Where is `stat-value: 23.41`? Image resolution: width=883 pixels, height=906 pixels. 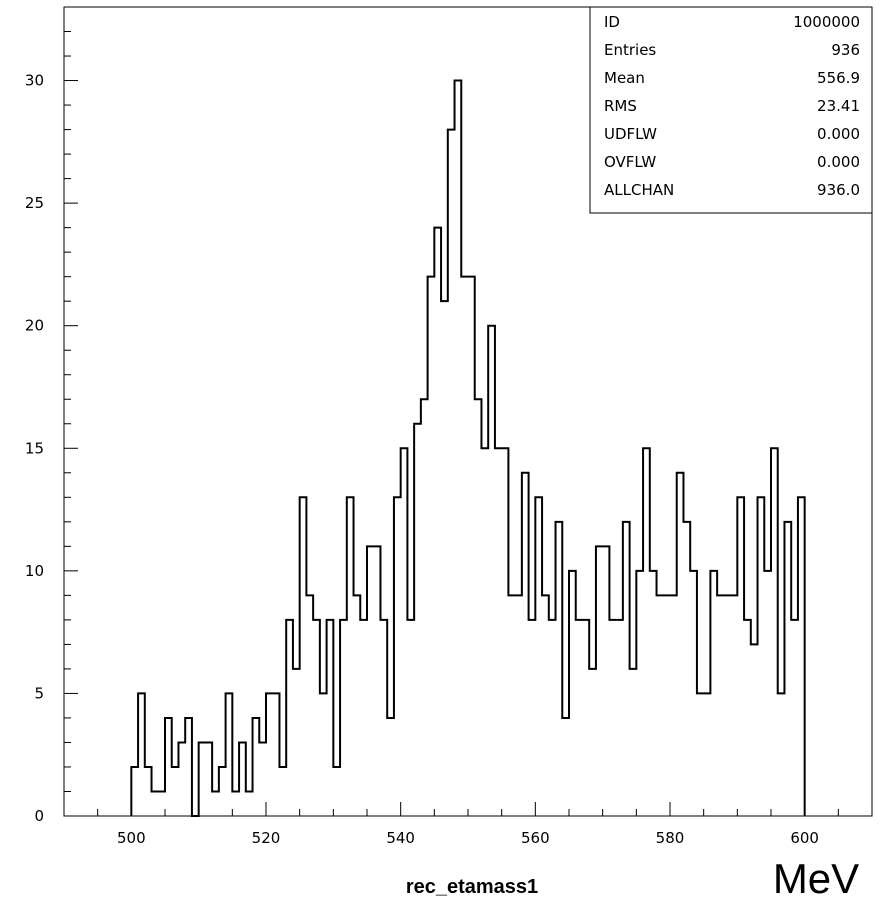 stat-value: 23.41 is located at coordinates (838, 106).